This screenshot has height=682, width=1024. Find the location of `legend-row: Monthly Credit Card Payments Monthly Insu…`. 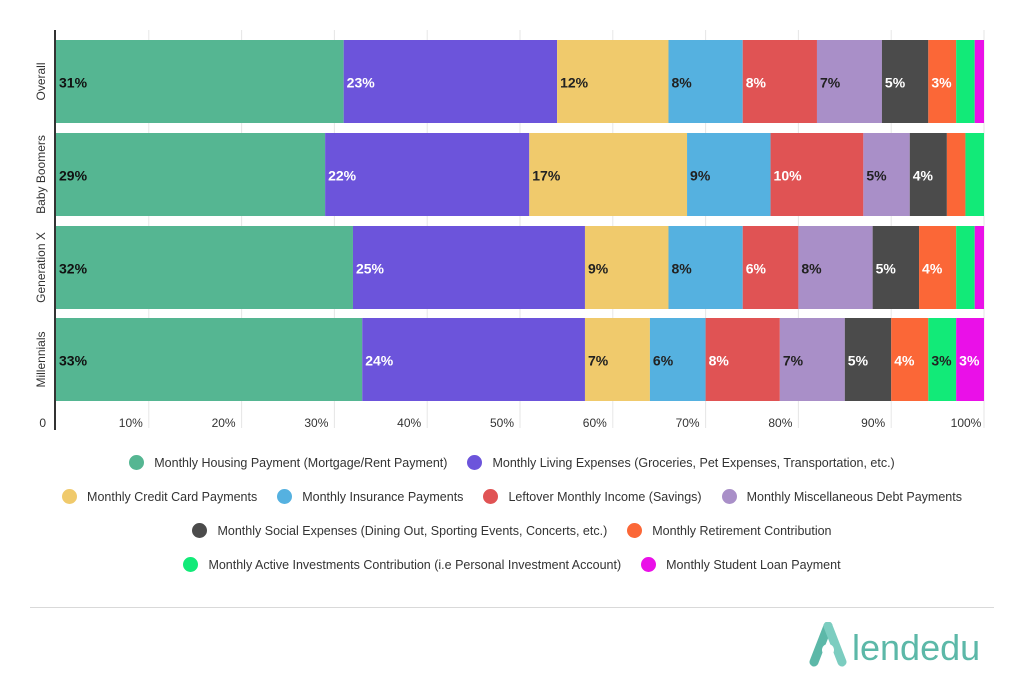

legend-row: Monthly Credit Card Payments Monthly Insu… is located at coordinates (512, 496).